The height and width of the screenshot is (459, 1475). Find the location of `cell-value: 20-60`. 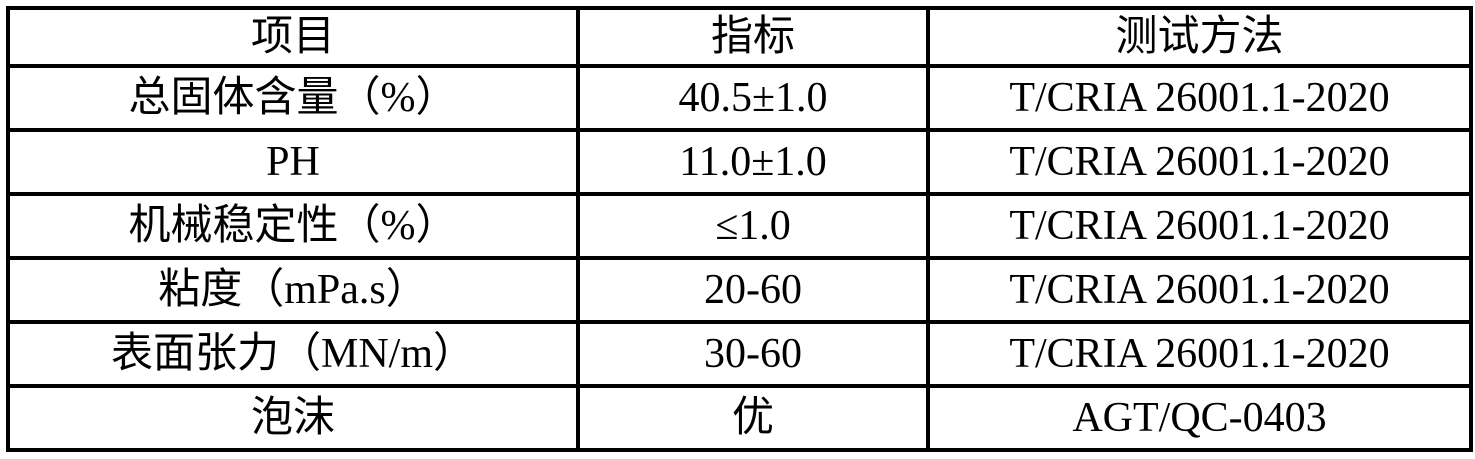

cell-value: 20-60 is located at coordinates (753, 290).